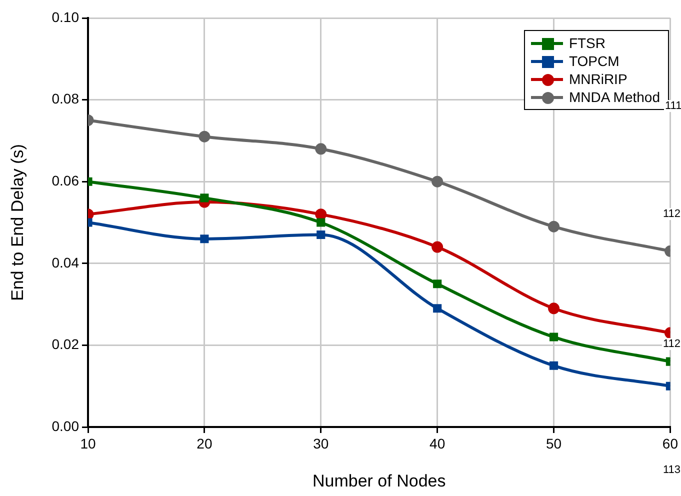 The width and height of the screenshot is (681, 496). What do you see at coordinates (66, 262) in the screenshot?
I see `y-tick-label: 0.04` at bounding box center [66, 262].